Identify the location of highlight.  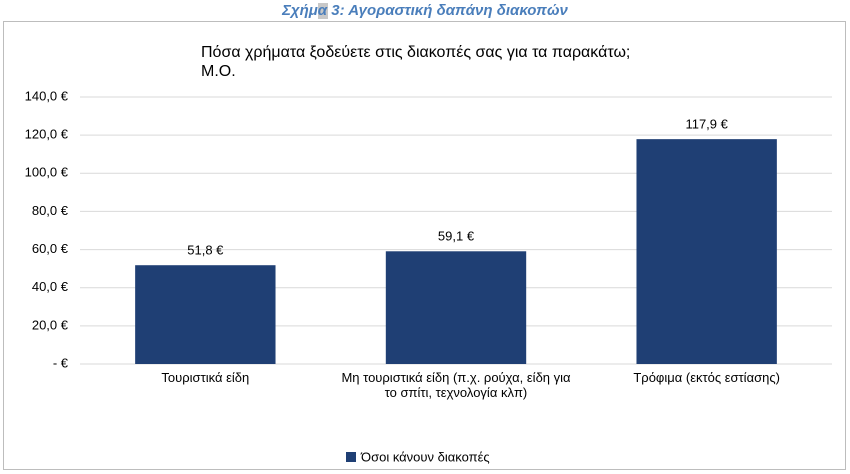
(323, 11).